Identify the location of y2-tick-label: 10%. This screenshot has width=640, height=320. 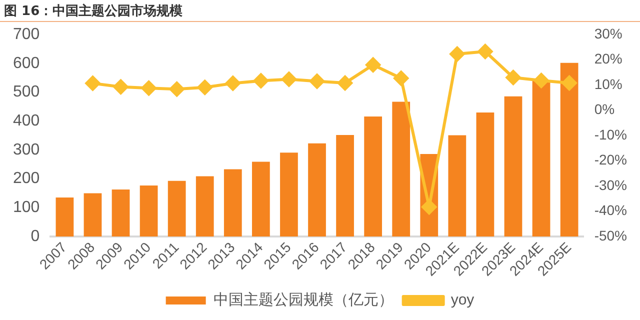
(608, 84).